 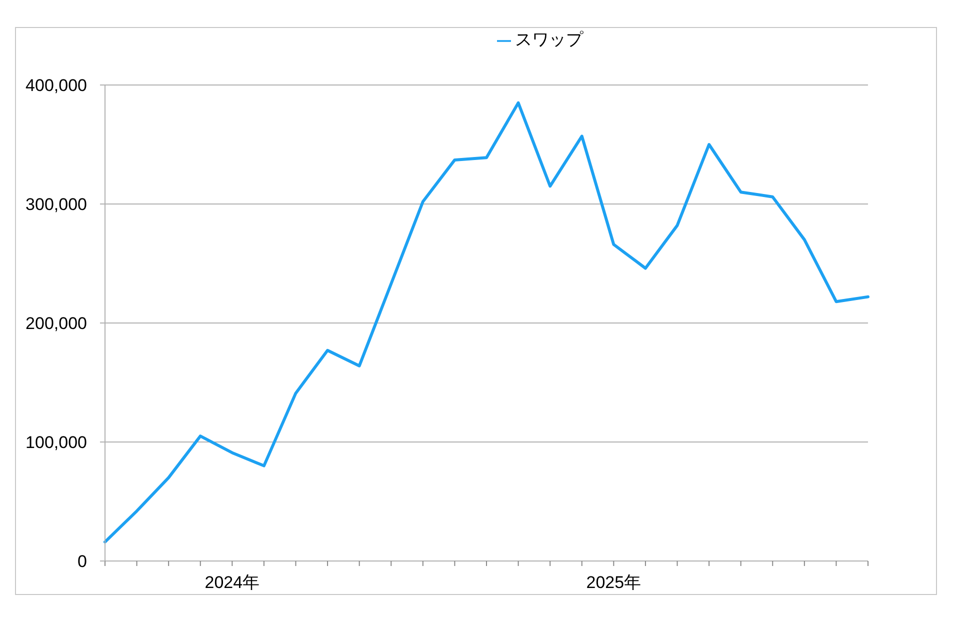 What do you see at coordinates (614, 582) in the screenshot?
I see `x-tick-label: 2025年` at bounding box center [614, 582].